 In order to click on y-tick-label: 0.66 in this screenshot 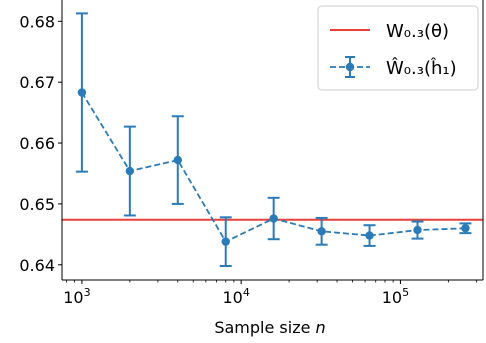, I will do `click(37, 143)`.